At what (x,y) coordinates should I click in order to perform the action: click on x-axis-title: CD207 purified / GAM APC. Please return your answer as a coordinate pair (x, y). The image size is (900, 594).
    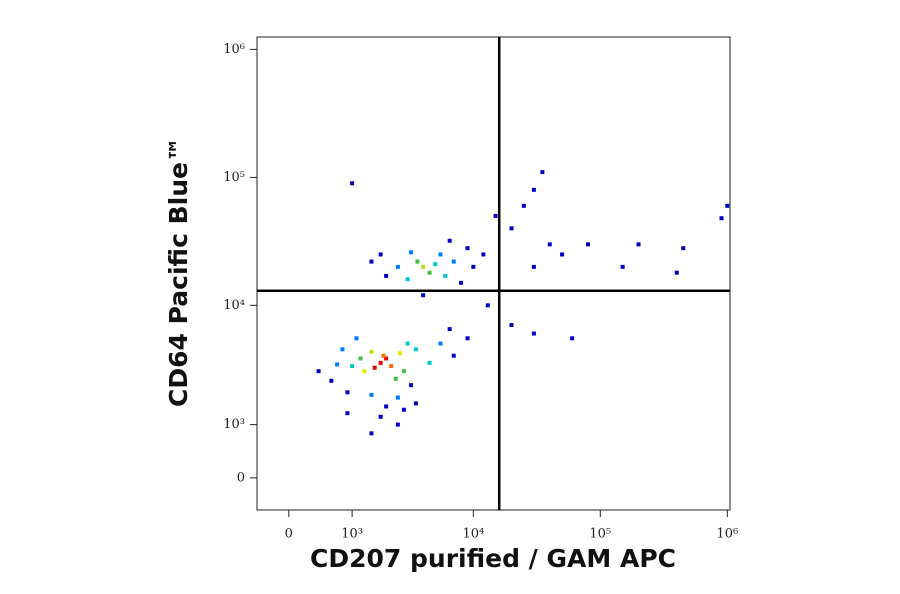
    Looking at the image, I should click on (493, 558).